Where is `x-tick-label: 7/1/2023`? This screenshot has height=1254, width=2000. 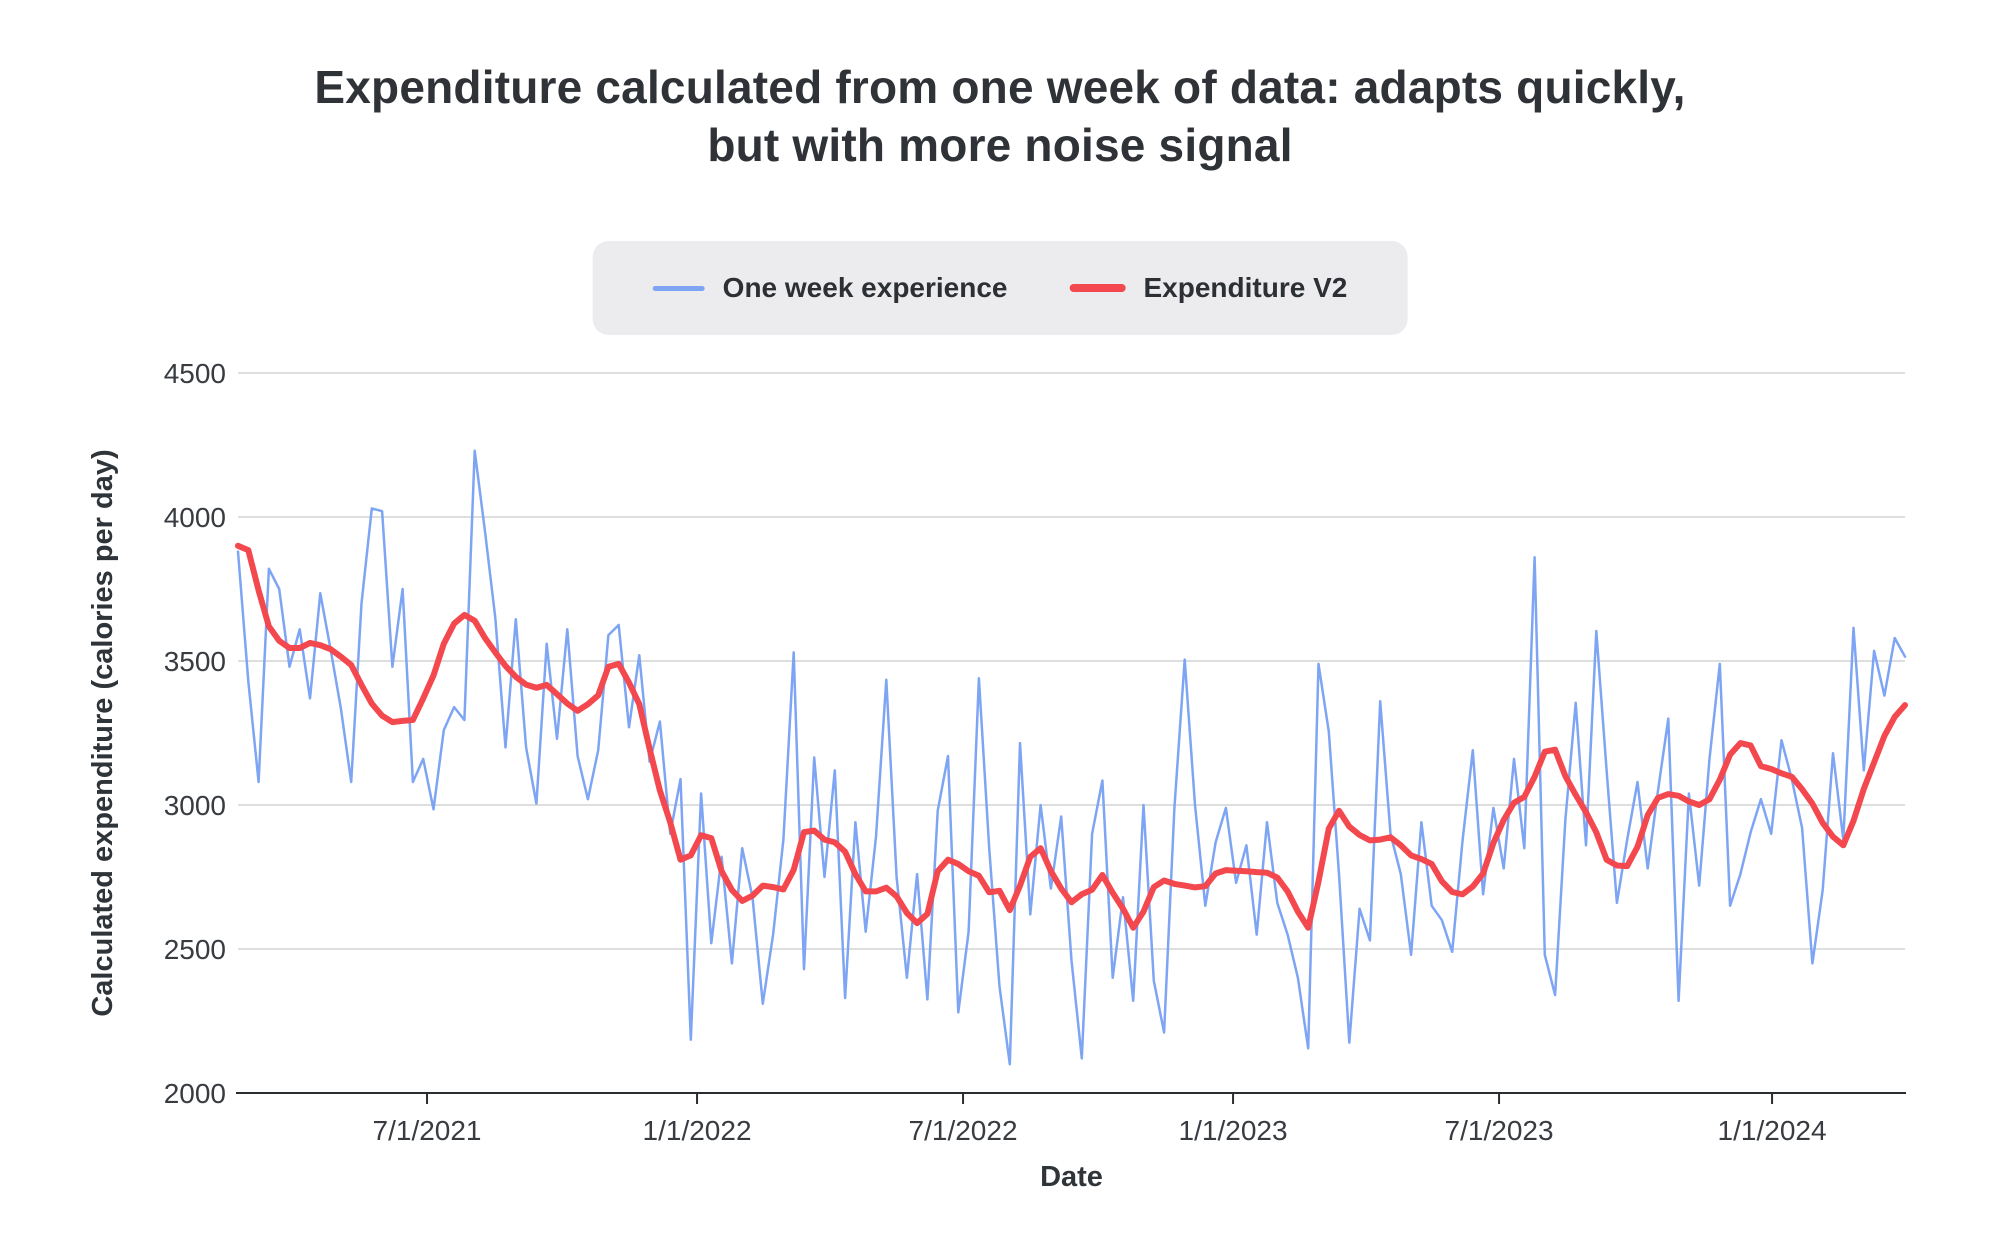
x-tick-label: 7/1/2023 is located at coordinates (1499, 1130).